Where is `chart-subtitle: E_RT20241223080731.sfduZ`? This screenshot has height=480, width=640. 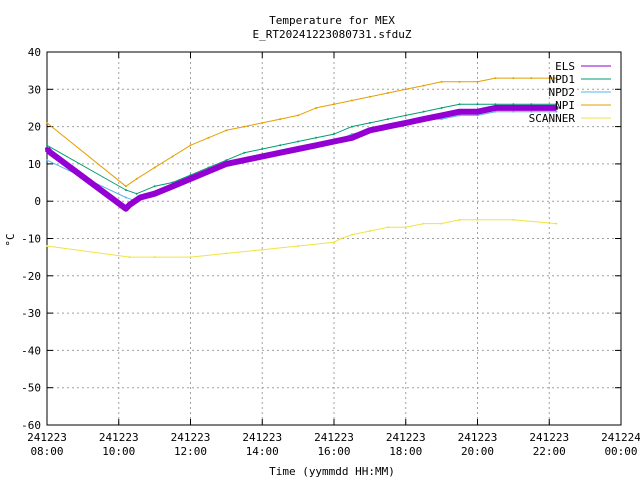 chart-subtitle: E_RT20241223080731.sfduZ is located at coordinates (332, 34).